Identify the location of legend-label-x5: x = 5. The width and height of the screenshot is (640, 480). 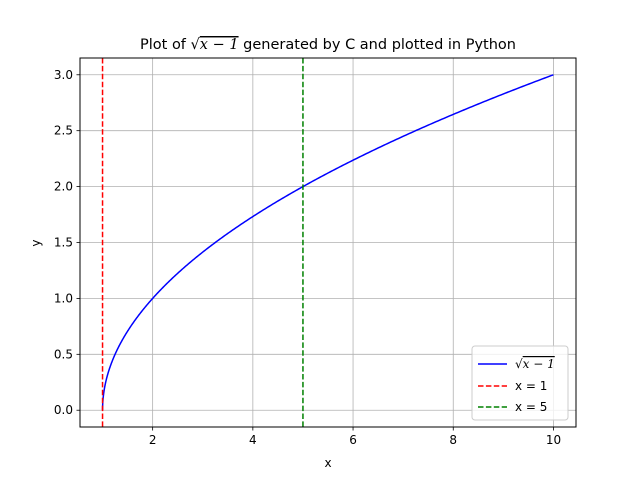
(531, 407).